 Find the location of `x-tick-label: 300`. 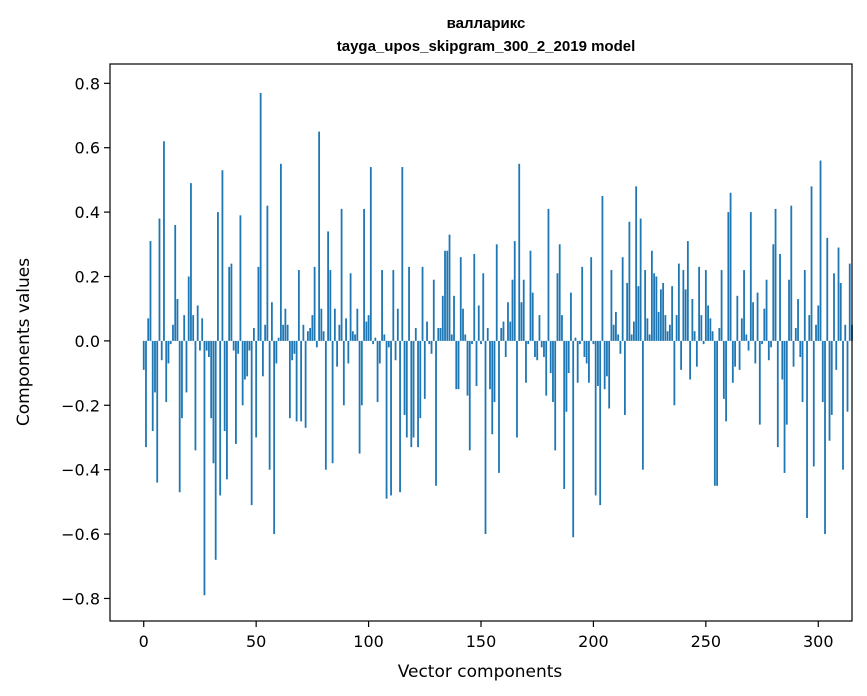

x-tick-label: 300 is located at coordinates (818, 641).